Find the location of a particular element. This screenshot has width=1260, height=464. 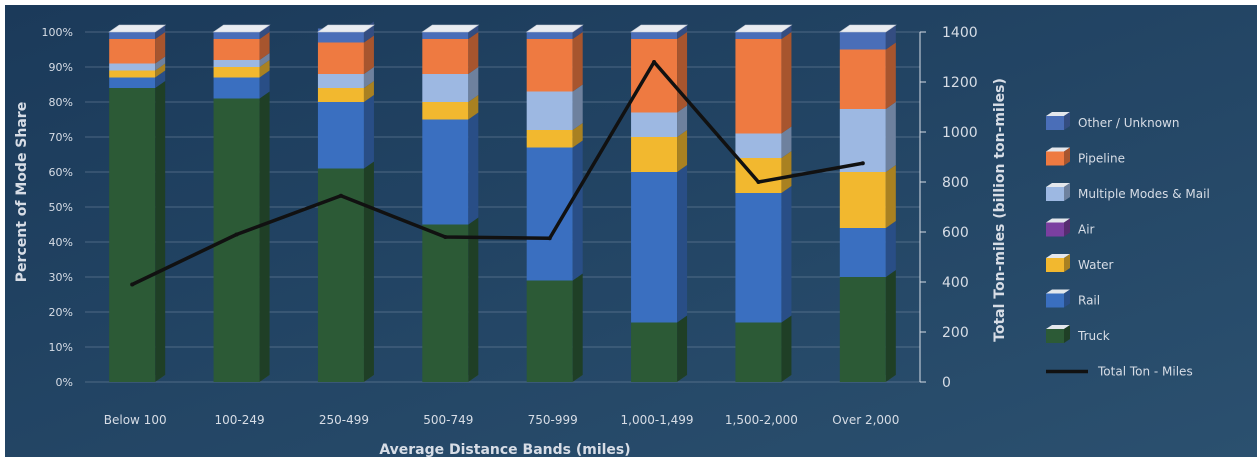

y-tick-label: 100% is located at coordinates (57, 32).